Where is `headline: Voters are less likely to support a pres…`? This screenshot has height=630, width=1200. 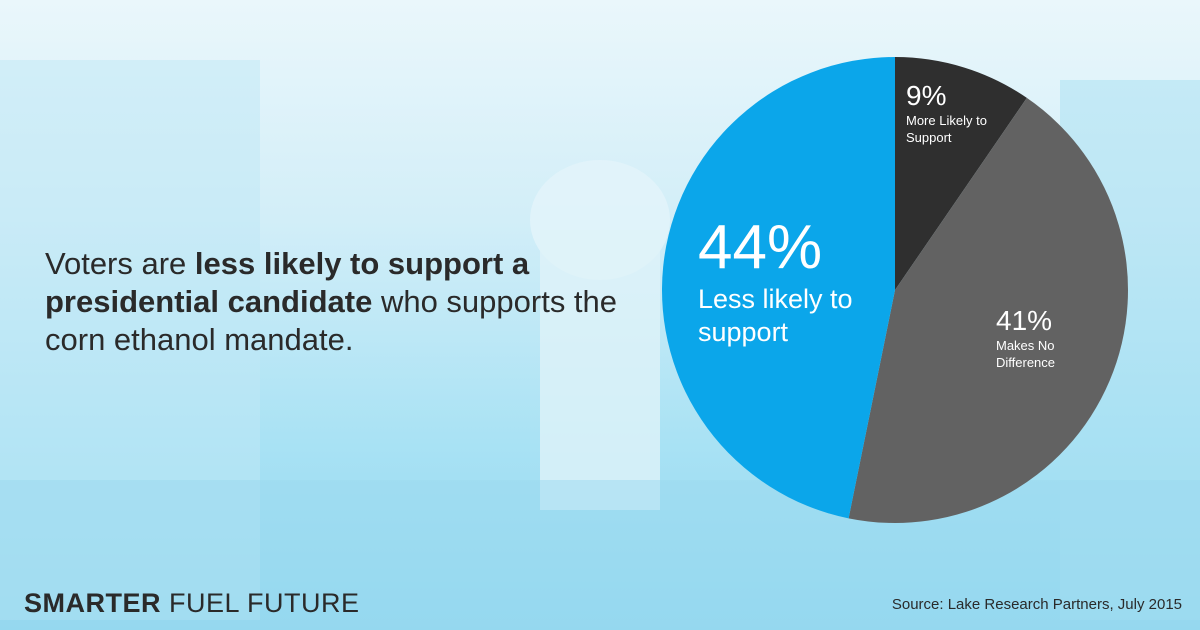 headline: Voters are less likely to support a pres… is located at coordinates (345, 302).